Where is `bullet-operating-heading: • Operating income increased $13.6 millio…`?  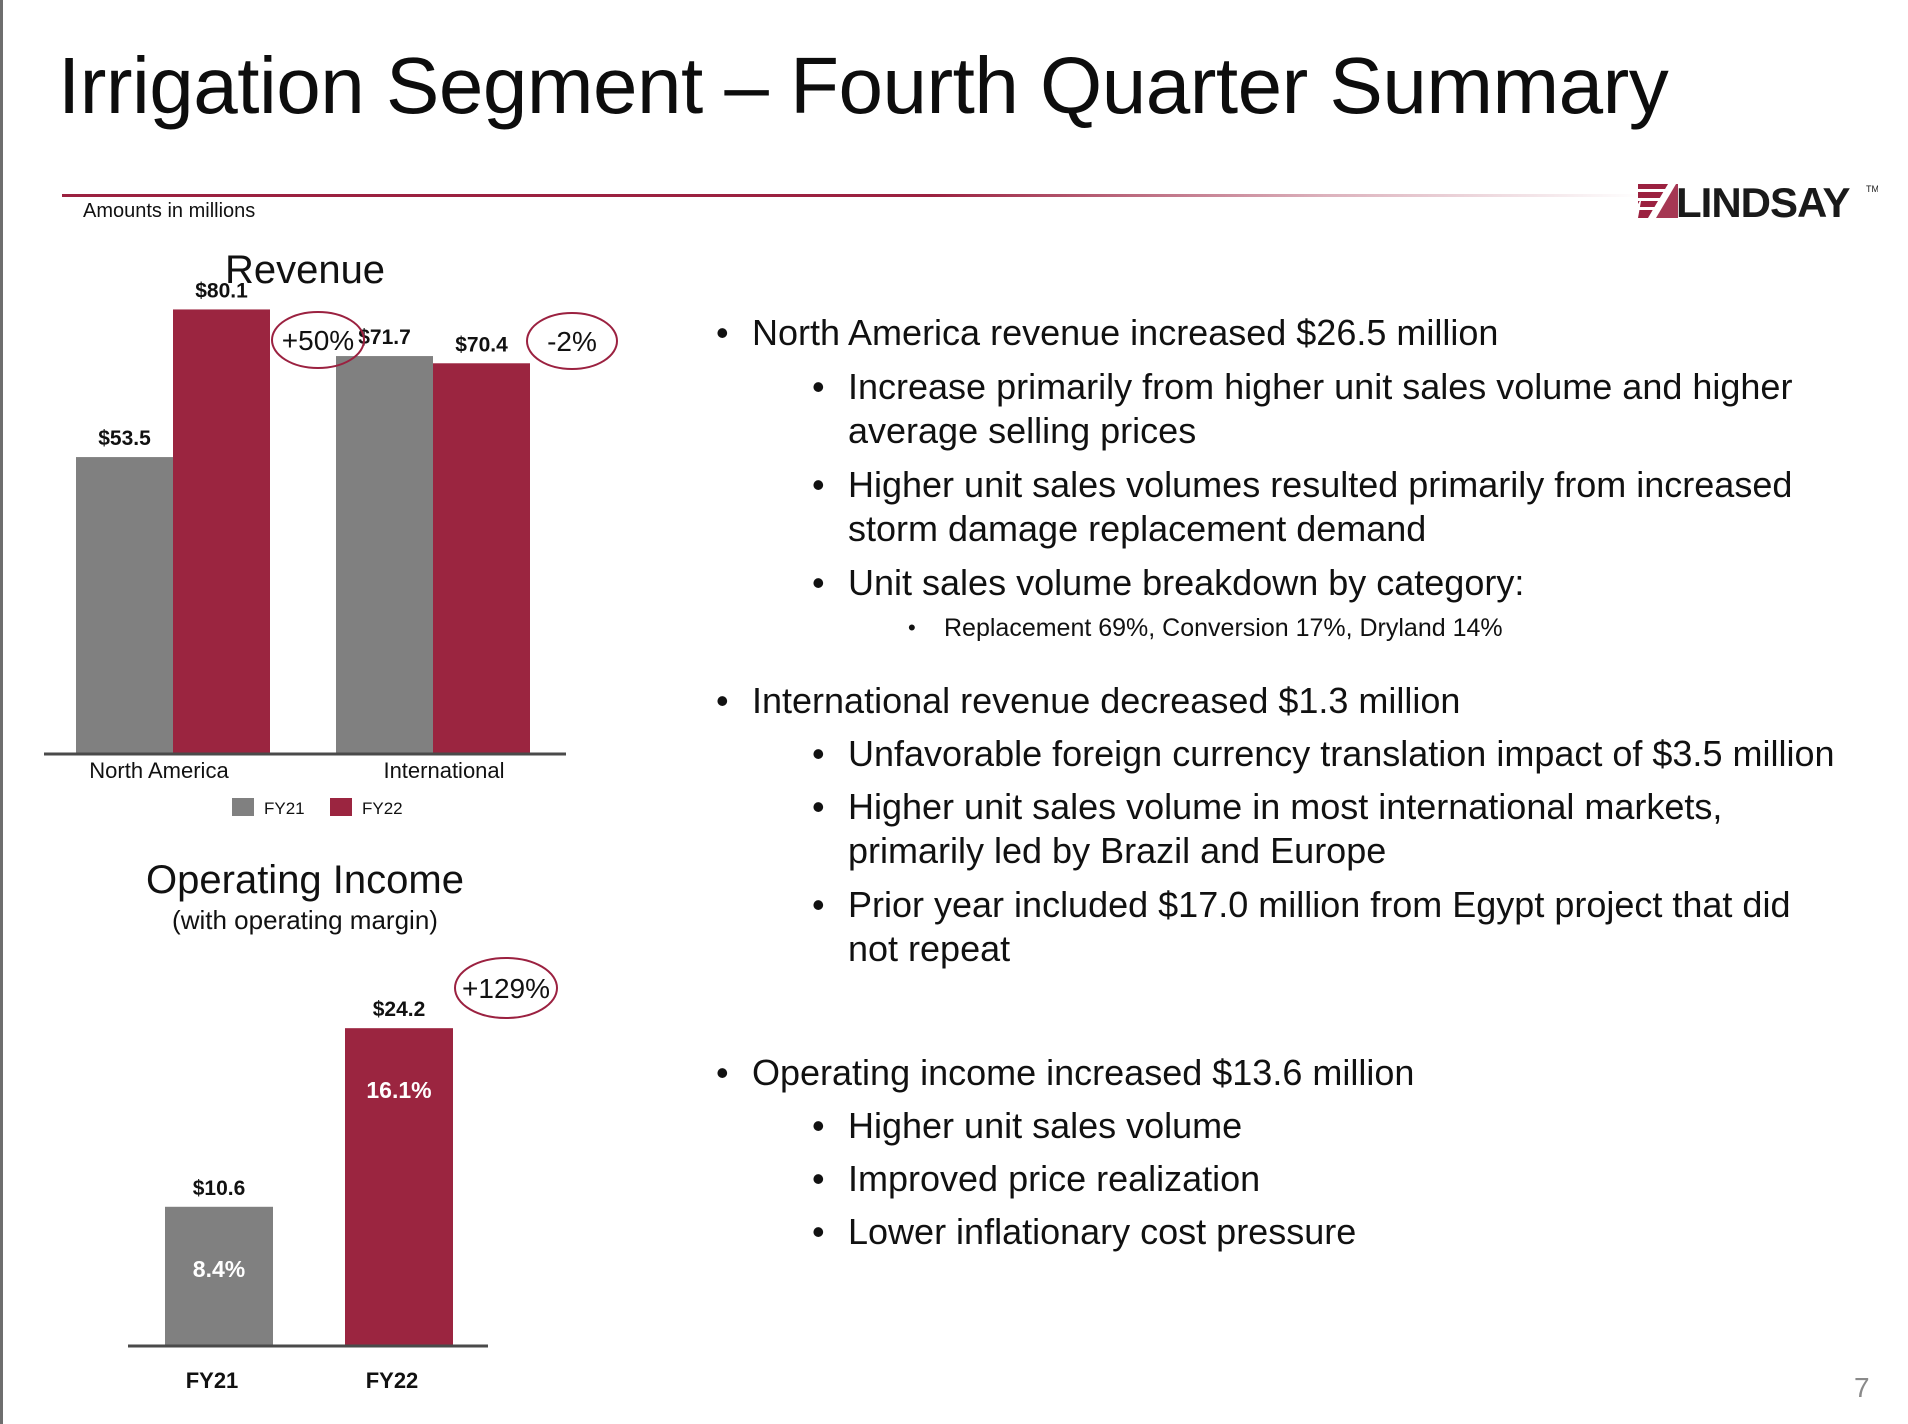 bullet-operating-heading: • Operating income increased $13.6 millio… is located at coordinates (1065, 1072).